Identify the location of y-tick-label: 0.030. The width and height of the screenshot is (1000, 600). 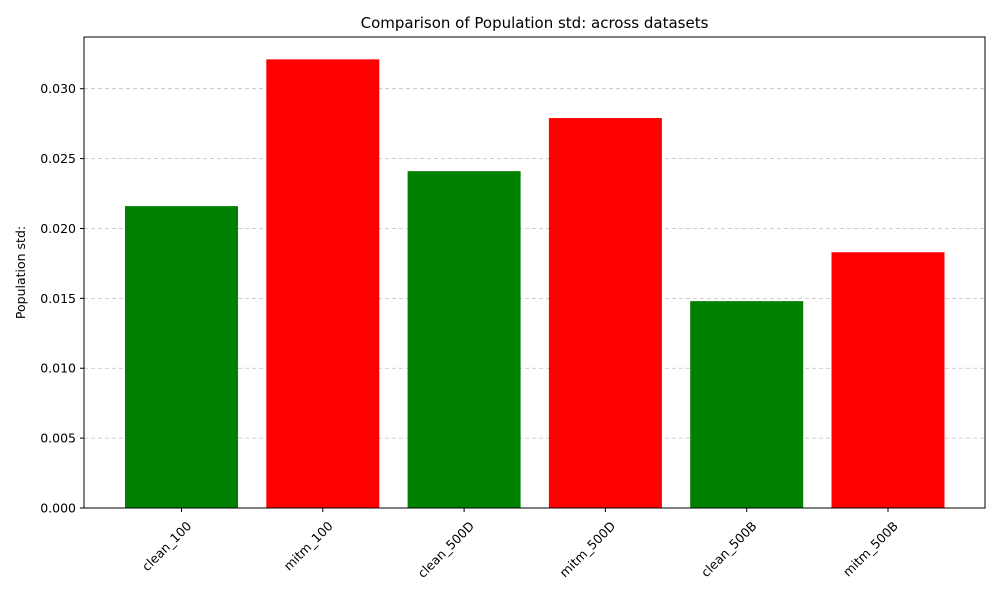
(58, 88).